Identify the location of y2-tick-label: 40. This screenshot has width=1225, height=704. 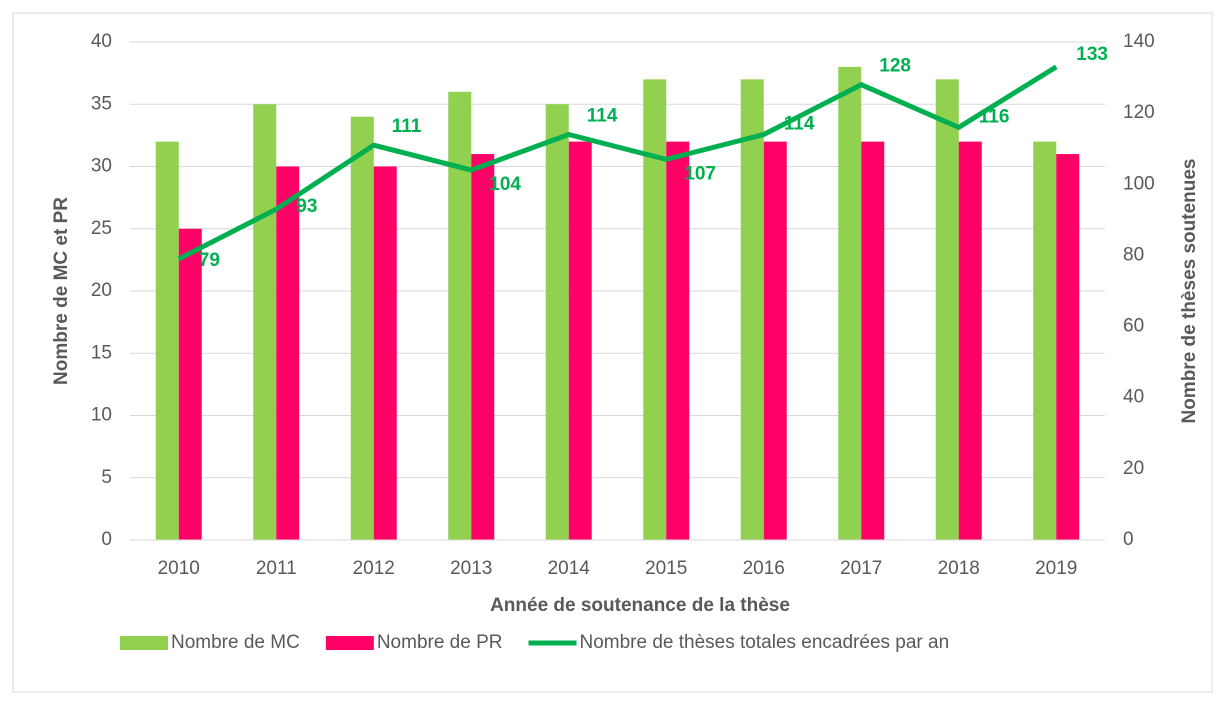
(1133, 397).